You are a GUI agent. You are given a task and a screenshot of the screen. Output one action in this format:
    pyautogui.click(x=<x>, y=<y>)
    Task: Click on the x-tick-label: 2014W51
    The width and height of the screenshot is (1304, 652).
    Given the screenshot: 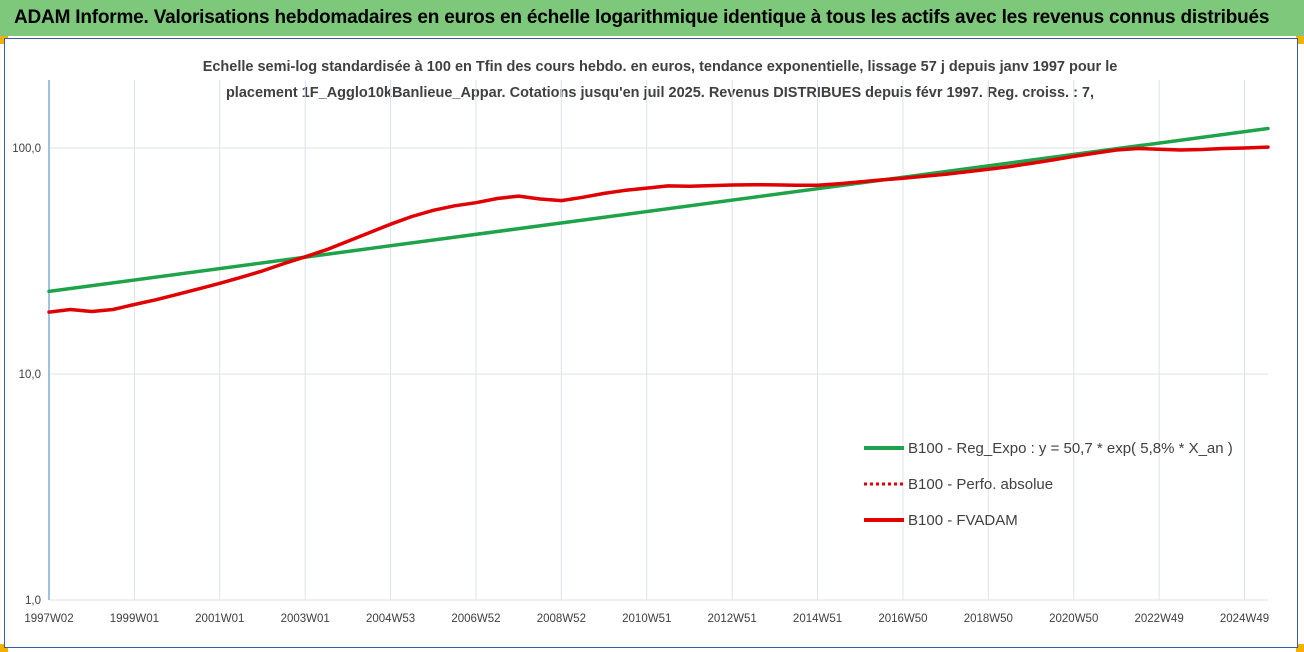 What is the action you would take?
    pyautogui.click(x=817, y=619)
    